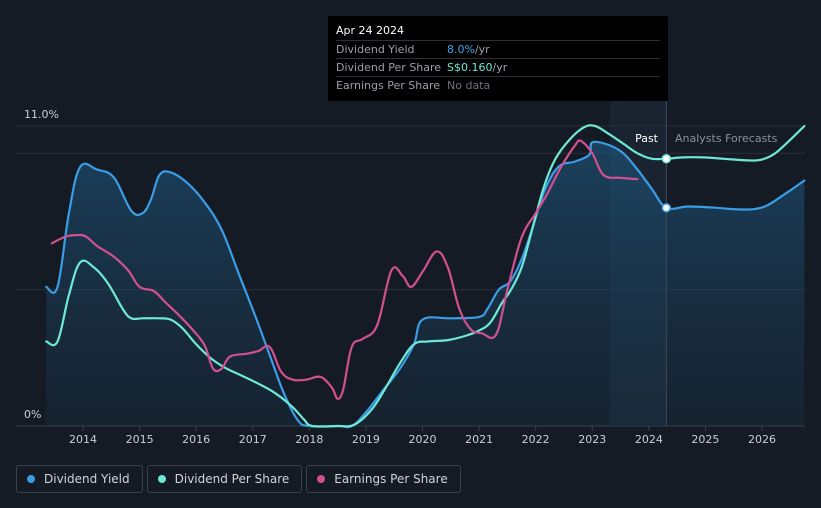 Image resolution: width=821 pixels, height=508 pixels. I want to click on legend-label: Earnings Per Share, so click(391, 479).